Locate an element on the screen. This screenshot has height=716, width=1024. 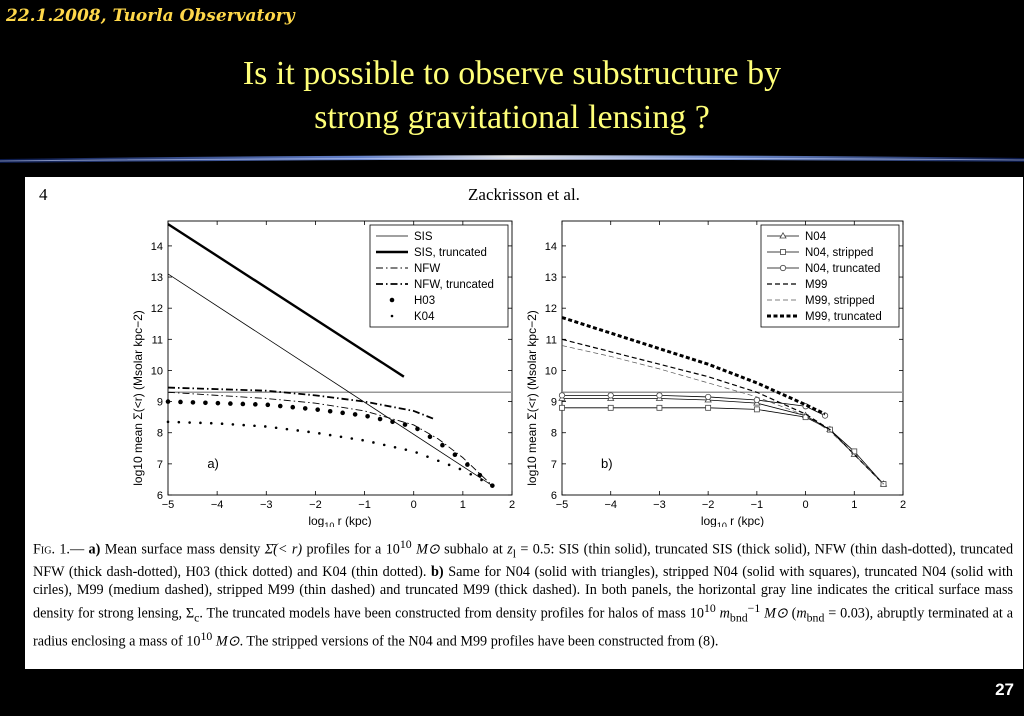
y-tick-label: 12 is located at coordinates (157, 309).